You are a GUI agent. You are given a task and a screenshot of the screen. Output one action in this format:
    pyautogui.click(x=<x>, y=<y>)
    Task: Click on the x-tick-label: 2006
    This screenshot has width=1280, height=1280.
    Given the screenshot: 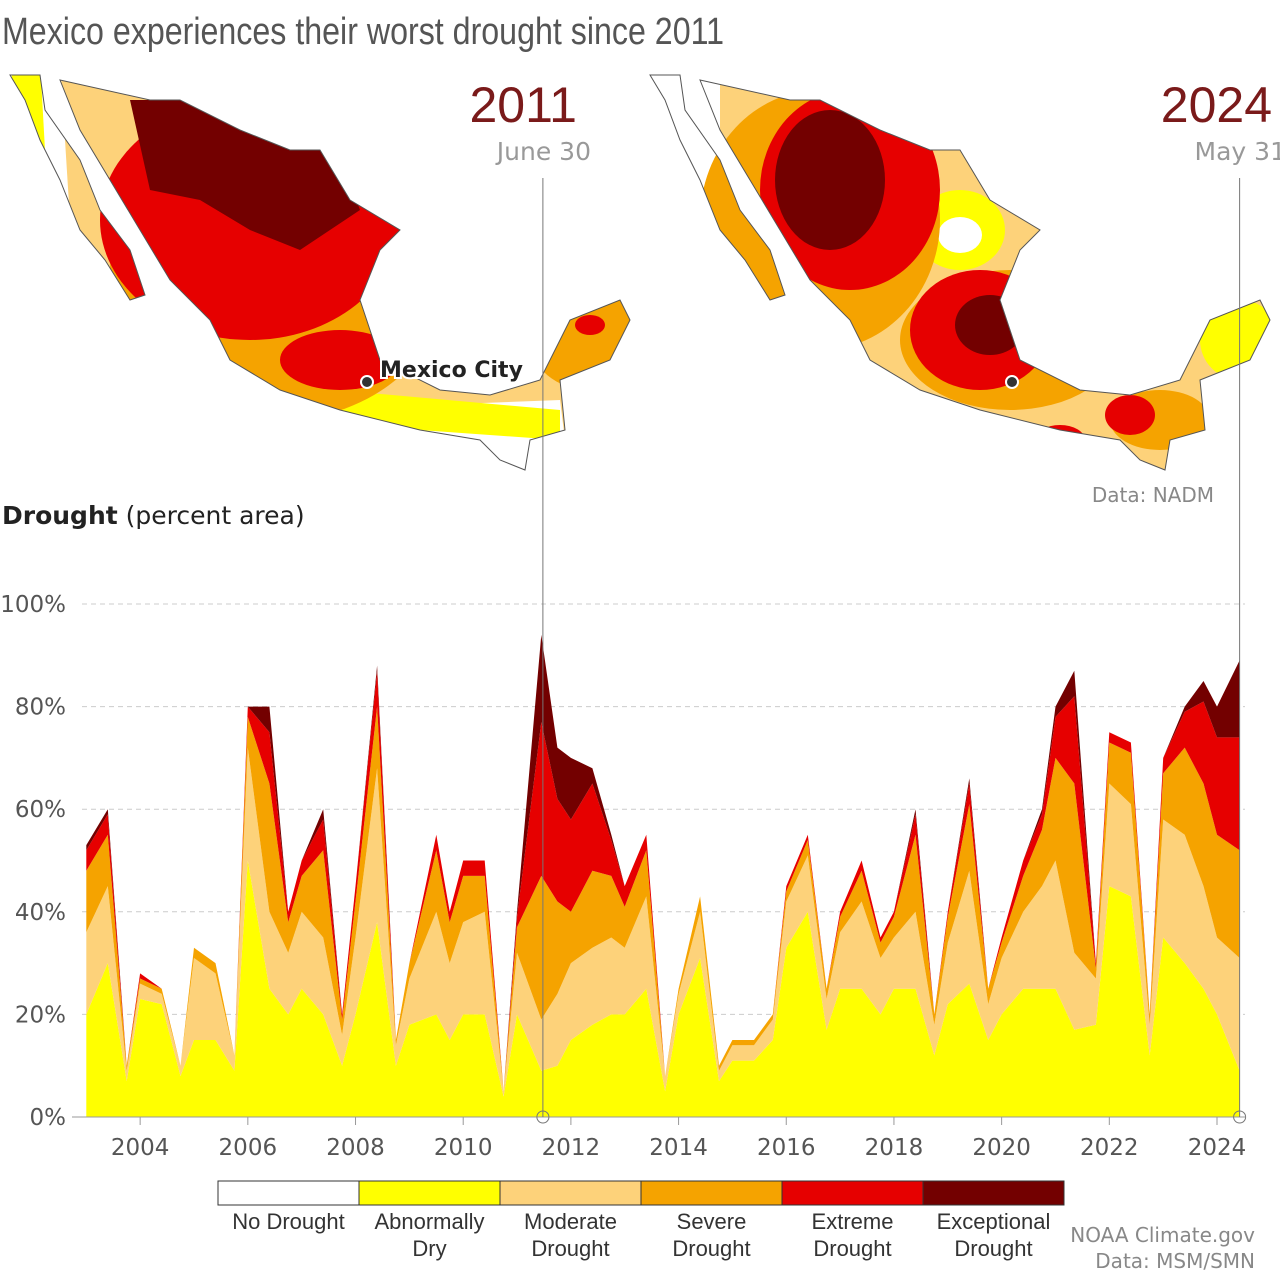 What is the action you would take?
    pyautogui.click(x=248, y=1148)
    